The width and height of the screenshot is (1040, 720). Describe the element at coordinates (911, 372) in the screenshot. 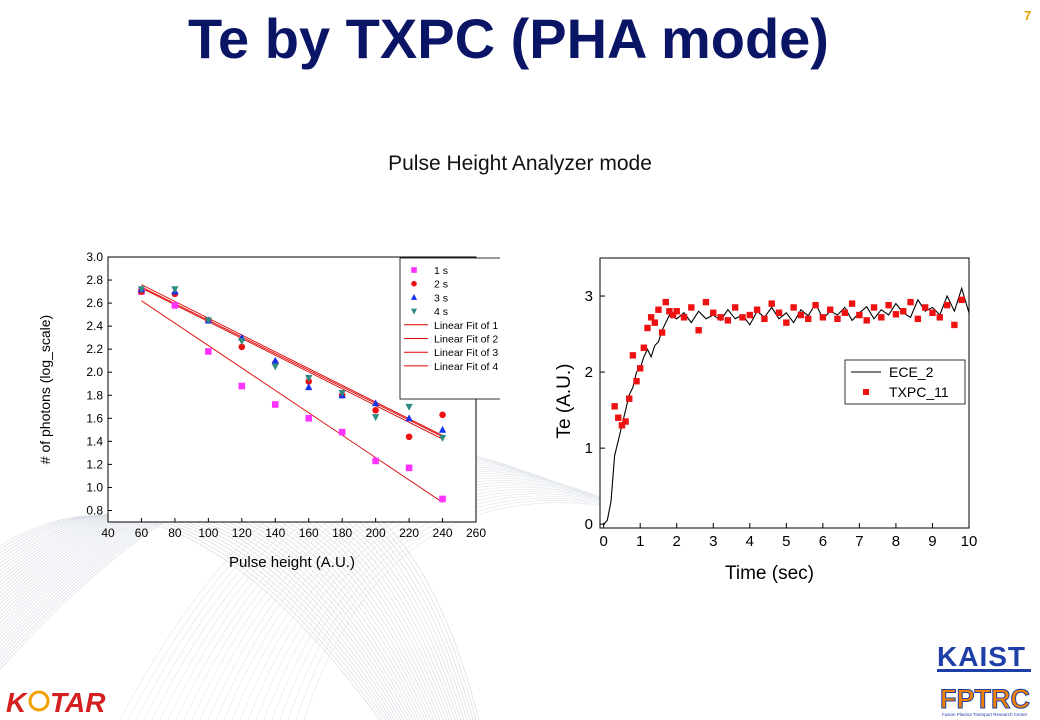

I see `legend-entry: ECE_2` at that location.